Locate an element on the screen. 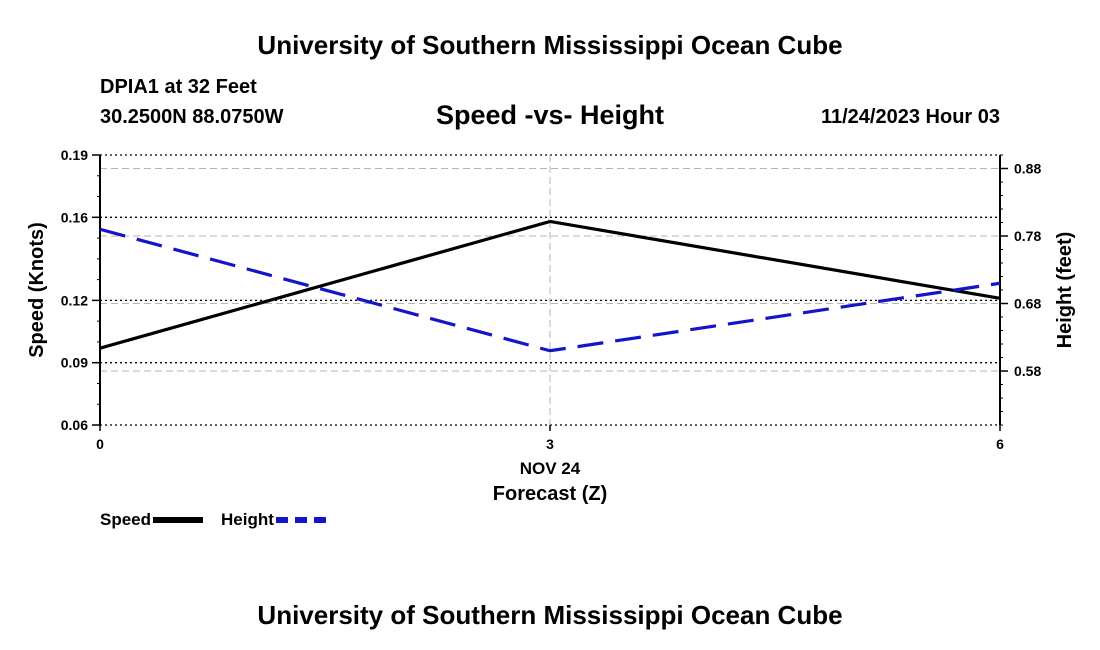 The width and height of the screenshot is (1100, 650). height-legend-swatch is located at coordinates (300, 520).